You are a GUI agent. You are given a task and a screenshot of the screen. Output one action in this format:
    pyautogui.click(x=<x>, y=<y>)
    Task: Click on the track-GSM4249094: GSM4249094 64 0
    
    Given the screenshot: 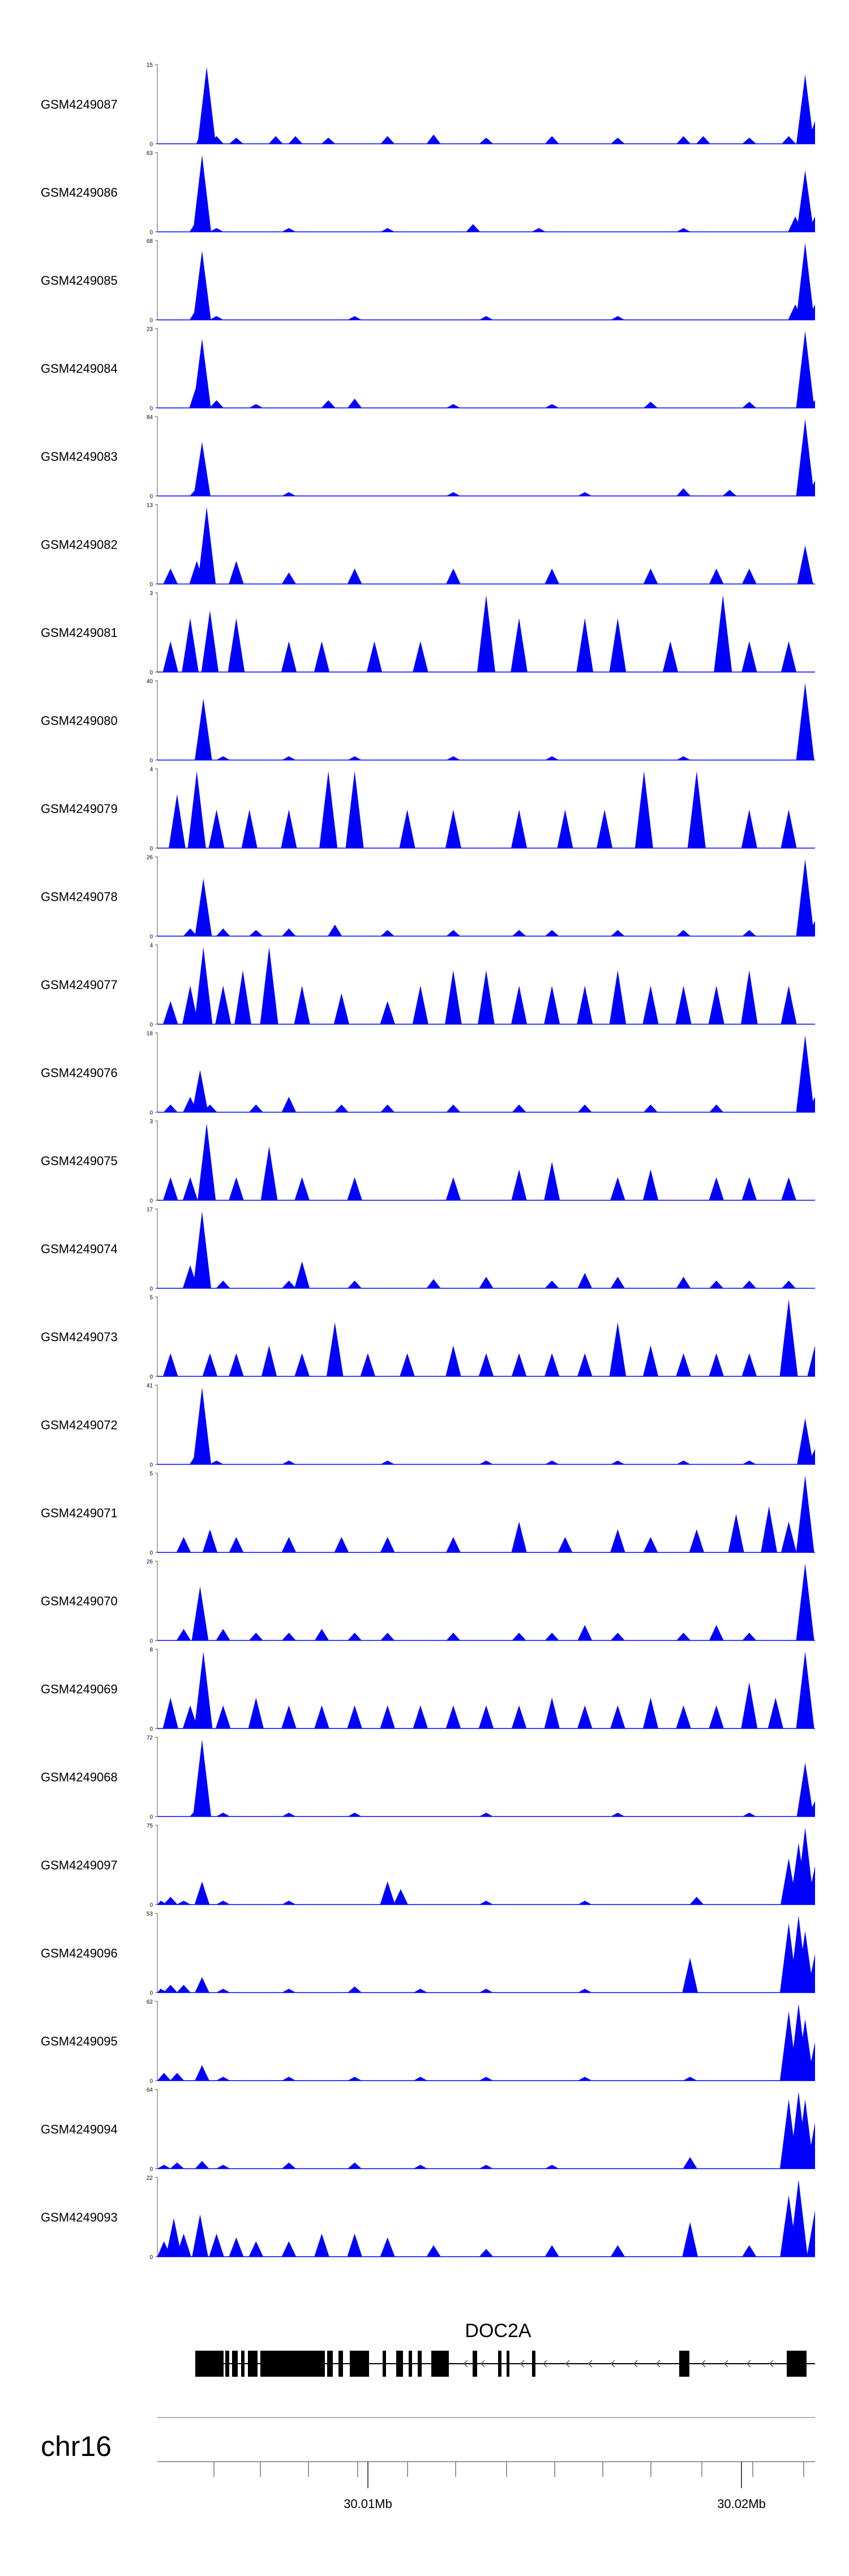 What is the action you would take?
    pyautogui.click(x=428, y=2130)
    